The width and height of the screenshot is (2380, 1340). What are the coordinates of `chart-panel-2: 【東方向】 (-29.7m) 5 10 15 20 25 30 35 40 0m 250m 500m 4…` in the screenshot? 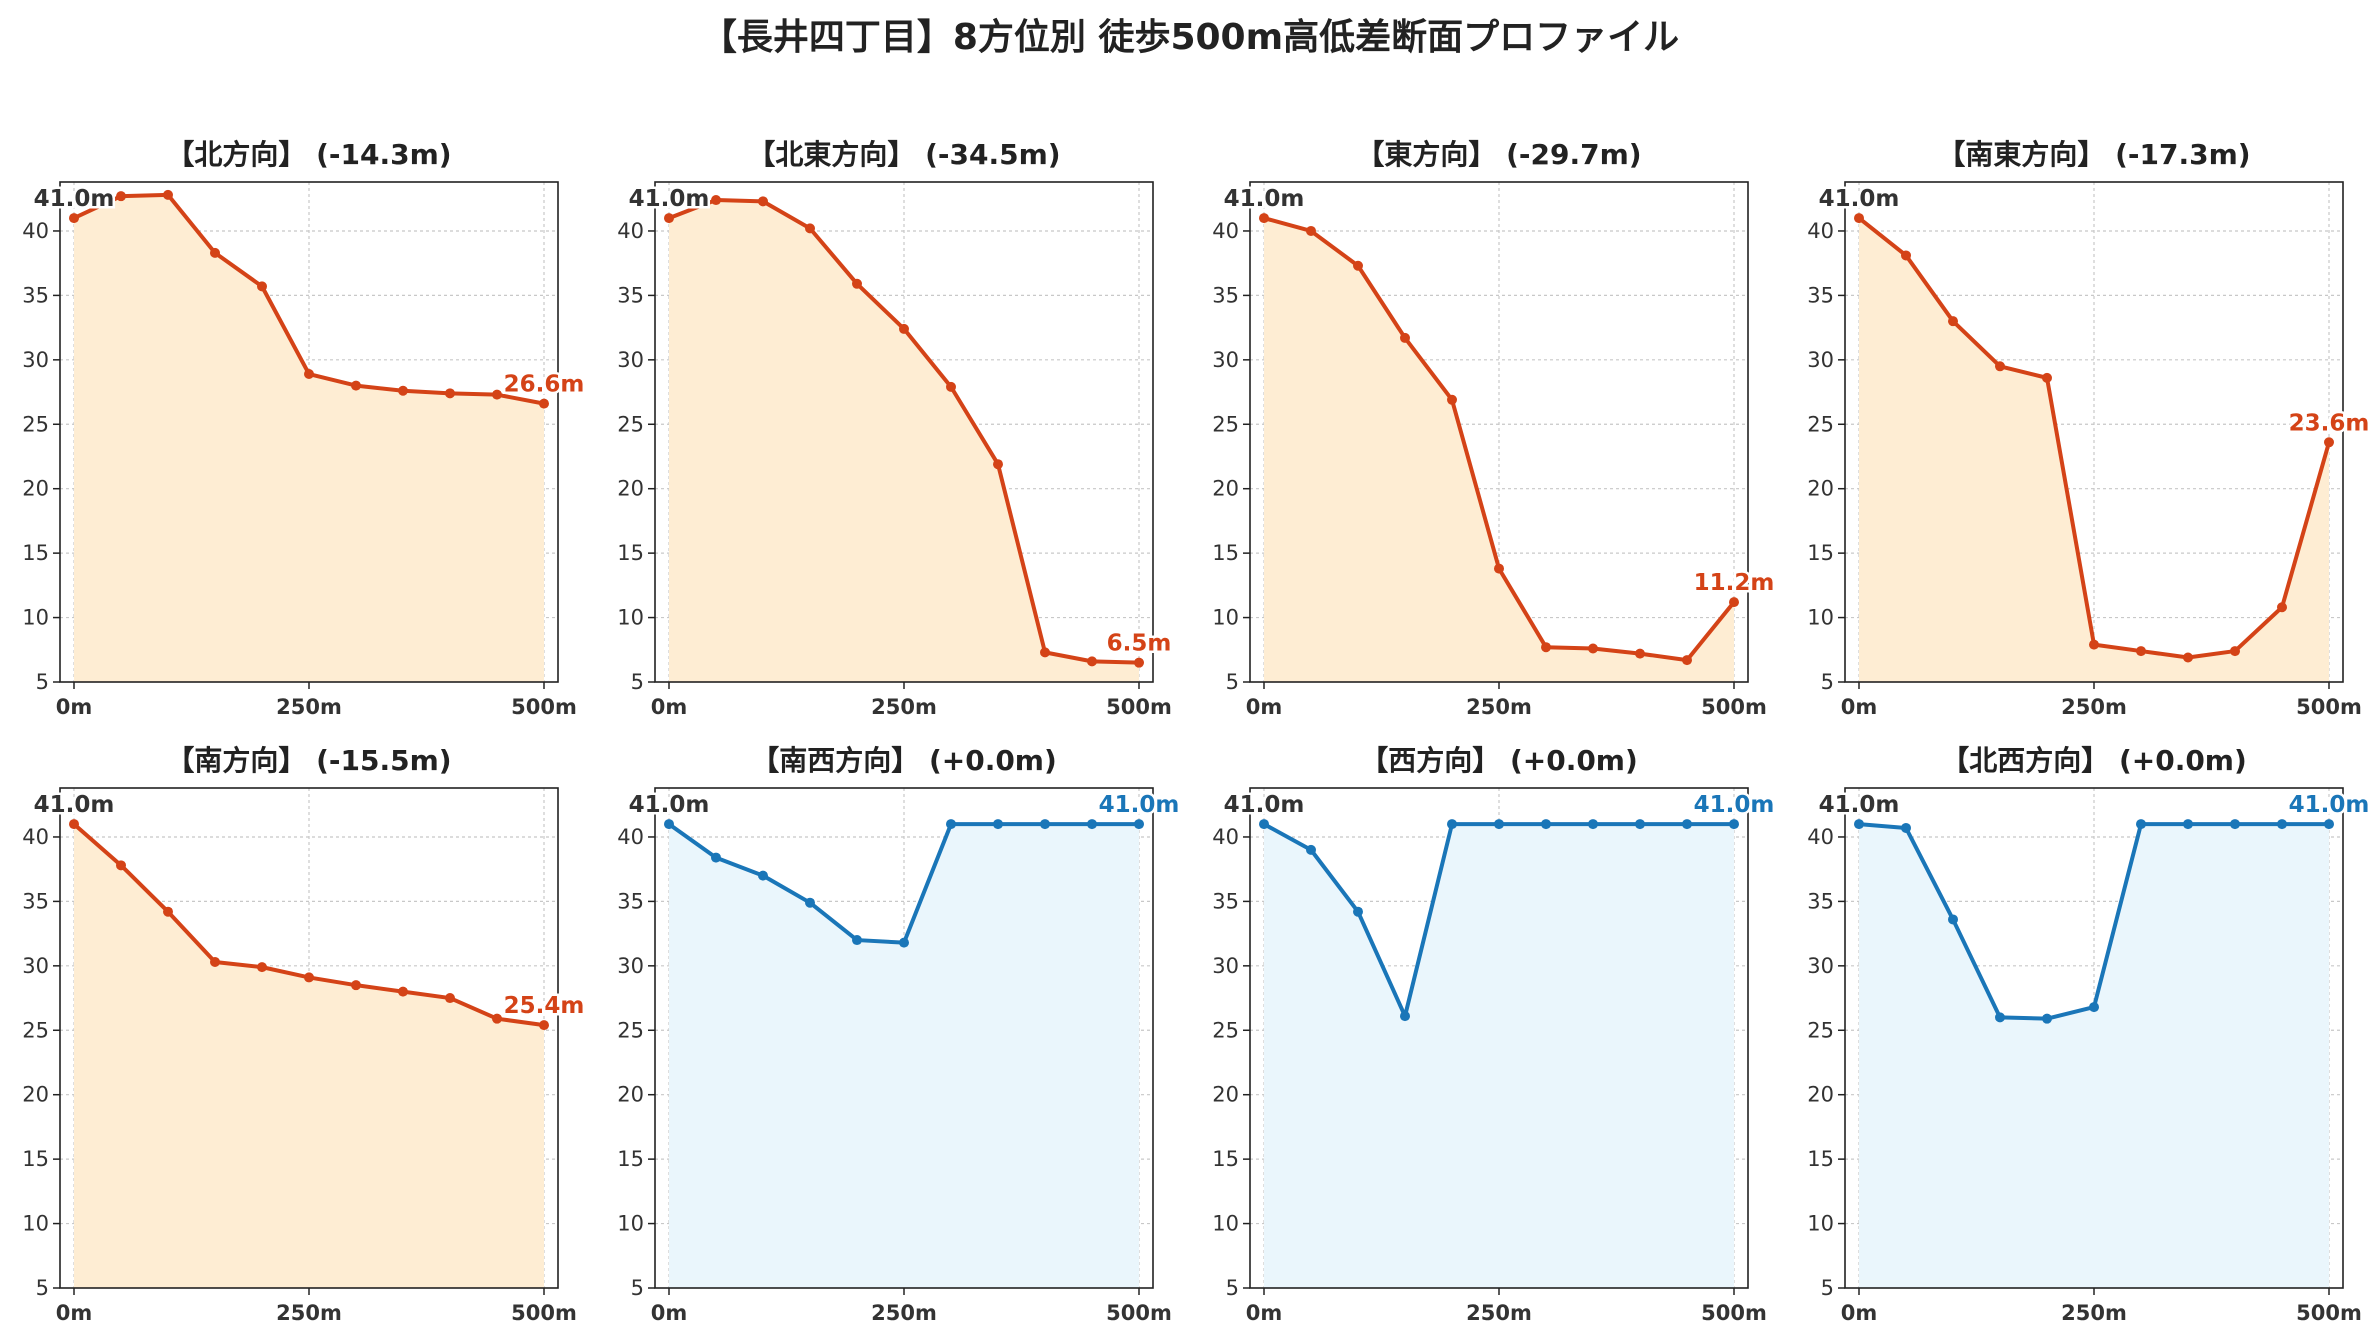 It's located at (1494, 428).